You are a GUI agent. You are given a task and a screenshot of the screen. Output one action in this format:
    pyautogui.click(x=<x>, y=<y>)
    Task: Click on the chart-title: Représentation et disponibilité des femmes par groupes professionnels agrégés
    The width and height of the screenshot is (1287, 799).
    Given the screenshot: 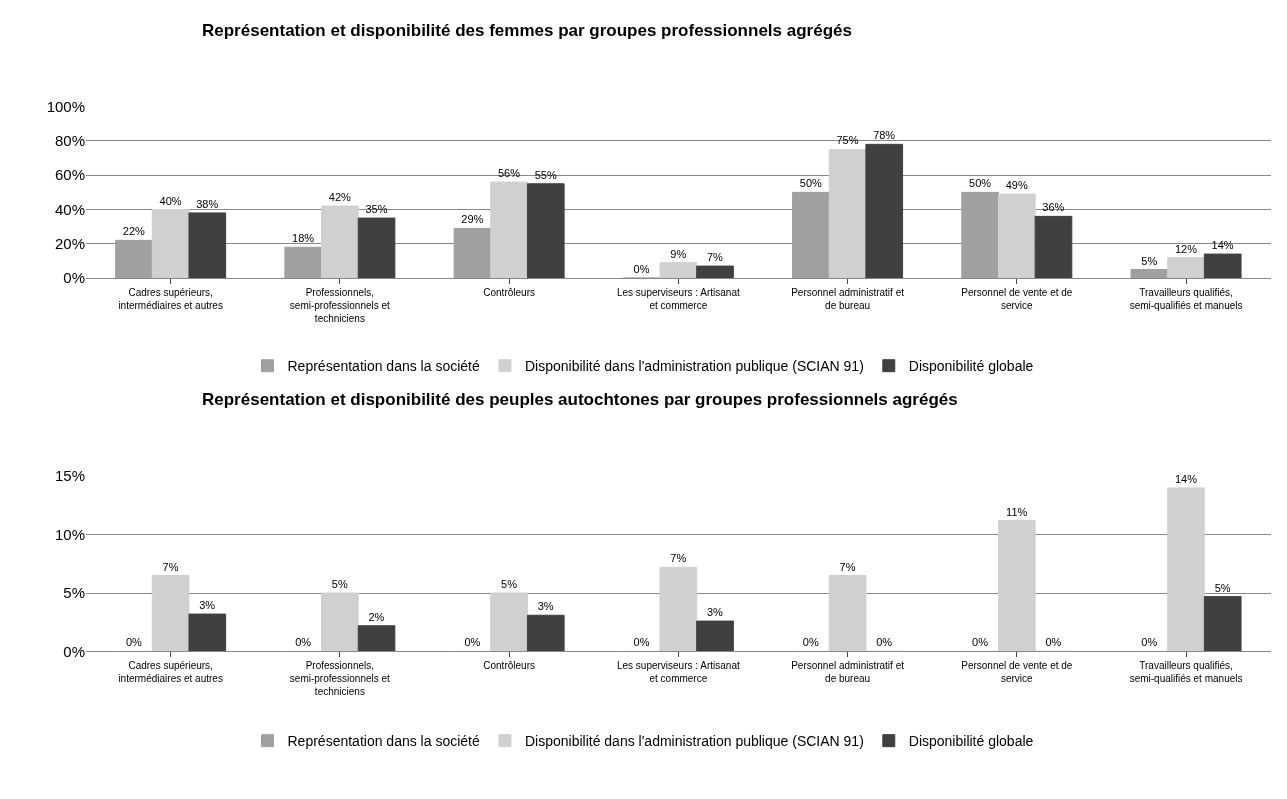 What is the action you would take?
    pyautogui.click(x=527, y=30)
    